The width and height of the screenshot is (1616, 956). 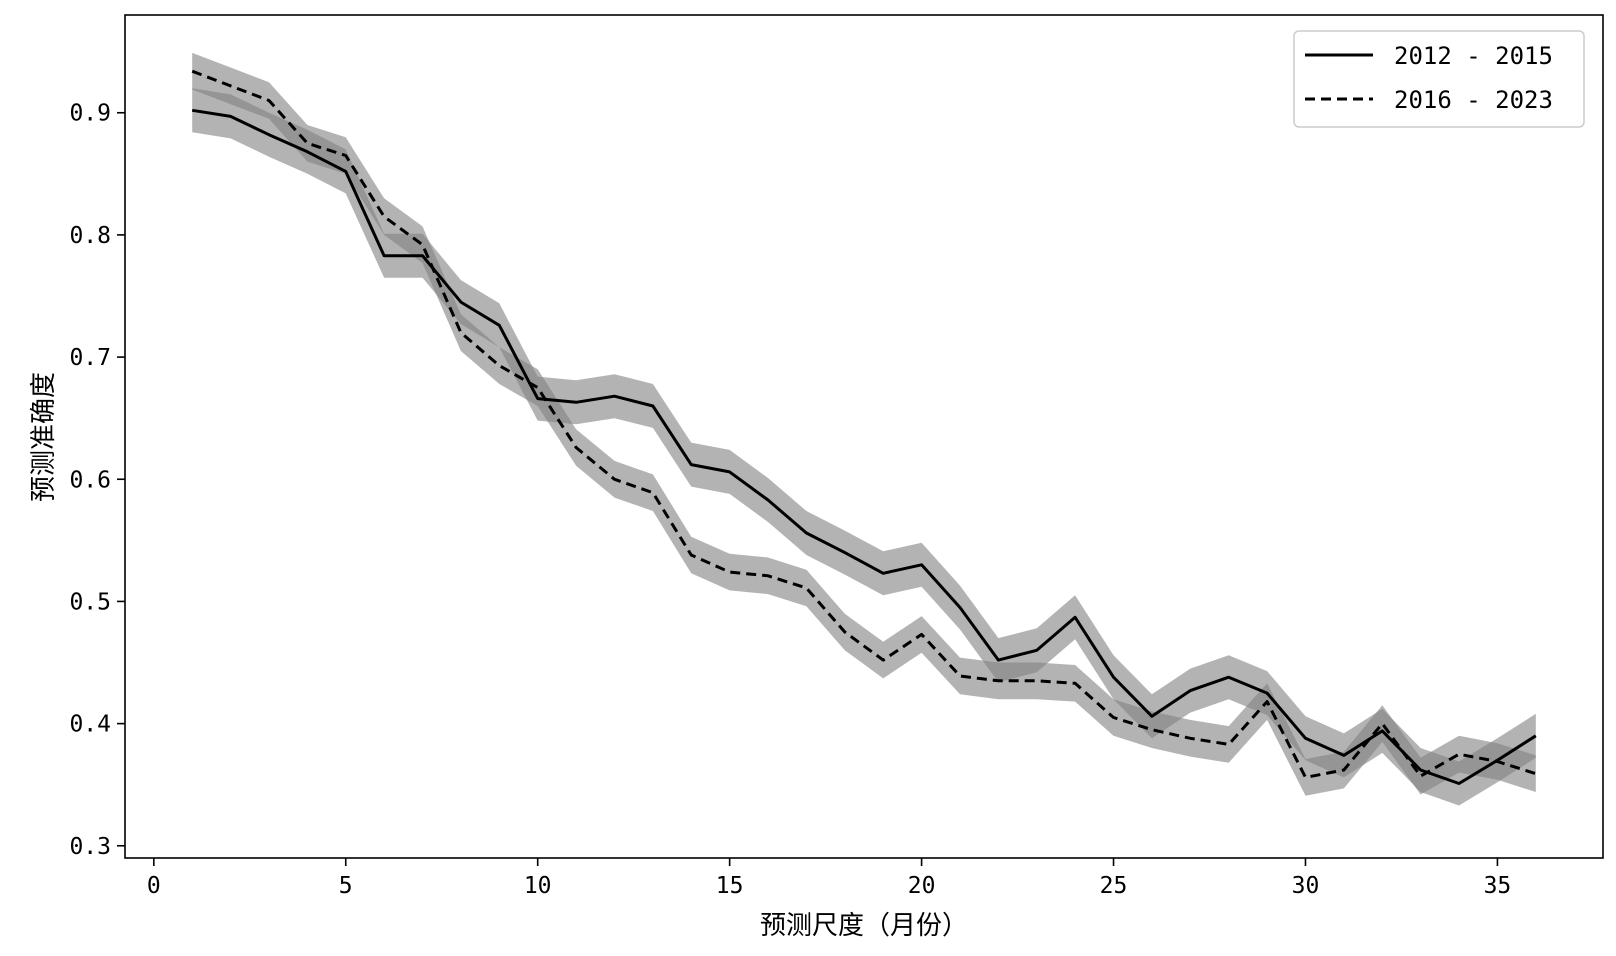 I want to click on y-tick-label: 0.4, so click(x=90, y=725).